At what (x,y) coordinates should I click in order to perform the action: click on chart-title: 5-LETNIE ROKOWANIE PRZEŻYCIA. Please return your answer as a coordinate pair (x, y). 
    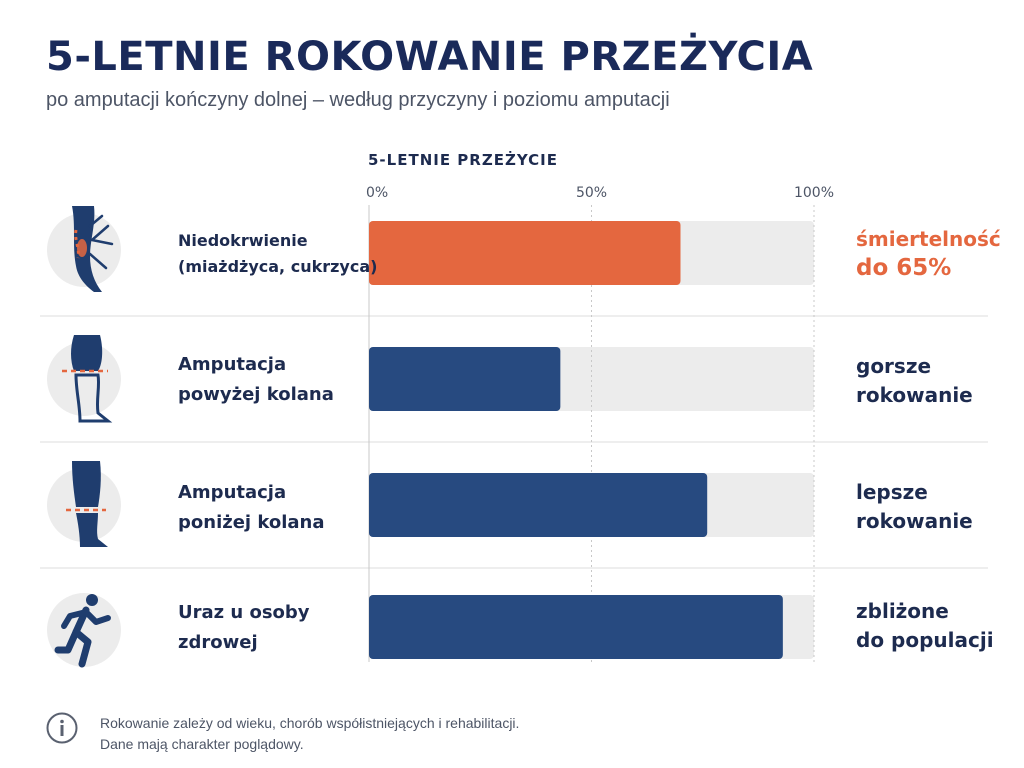
    Looking at the image, I should click on (430, 57).